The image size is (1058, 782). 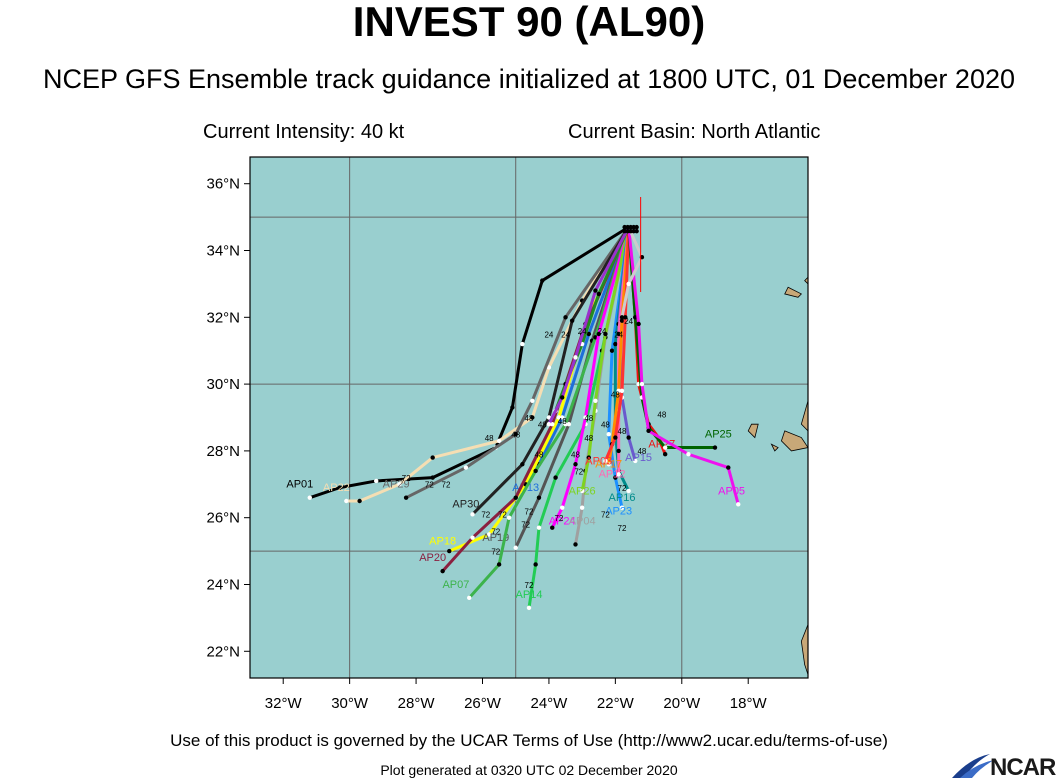 What do you see at coordinates (223, 317) in the screenshot?
I see `lat-tick-label: 32°N` at bounding box center [223, 317].